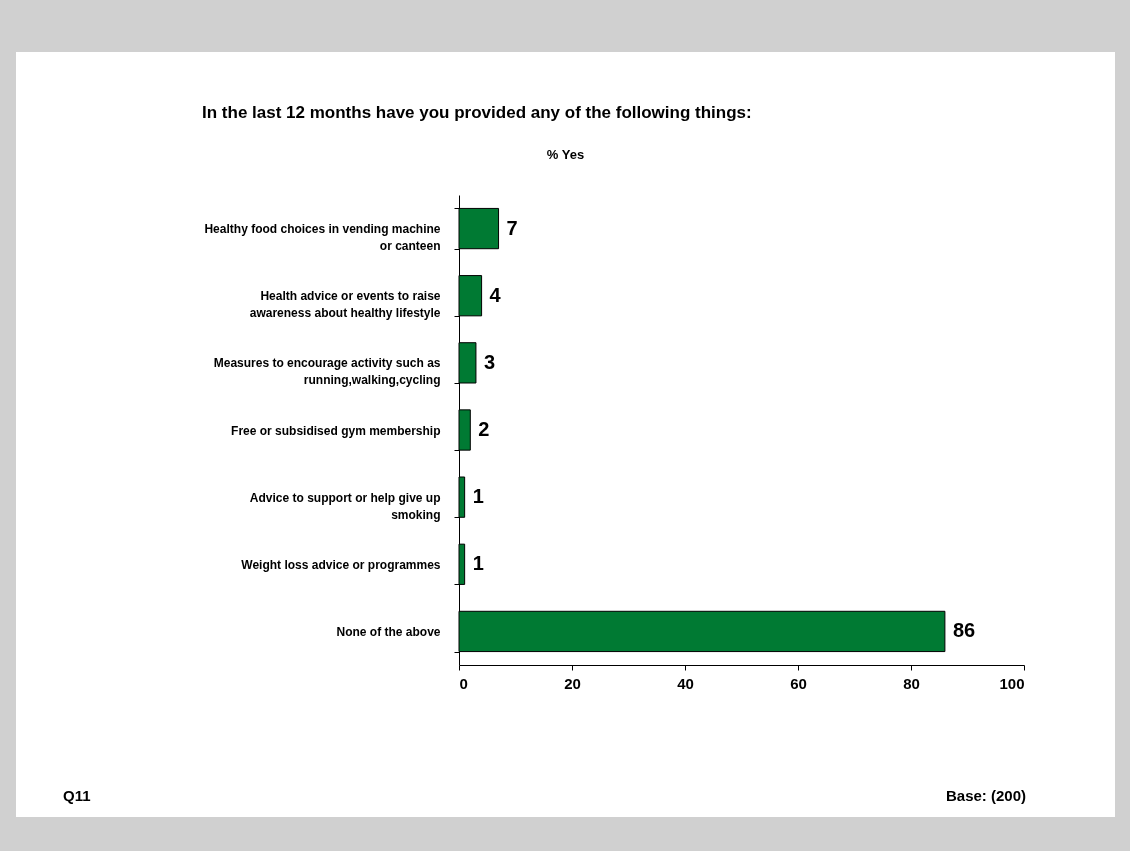 This screenshot has width=1130, height=851. I want to click on data-label: 7, so click(512, 227).